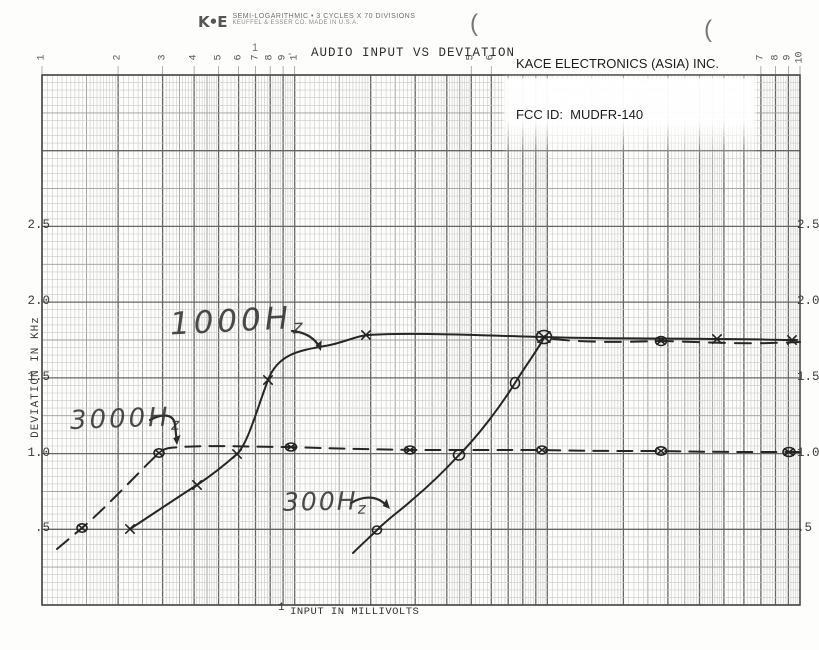  Describe the element at coordinates (38, 452) in the screenshot. I see `left-axis-tick: 1.0` at that location.